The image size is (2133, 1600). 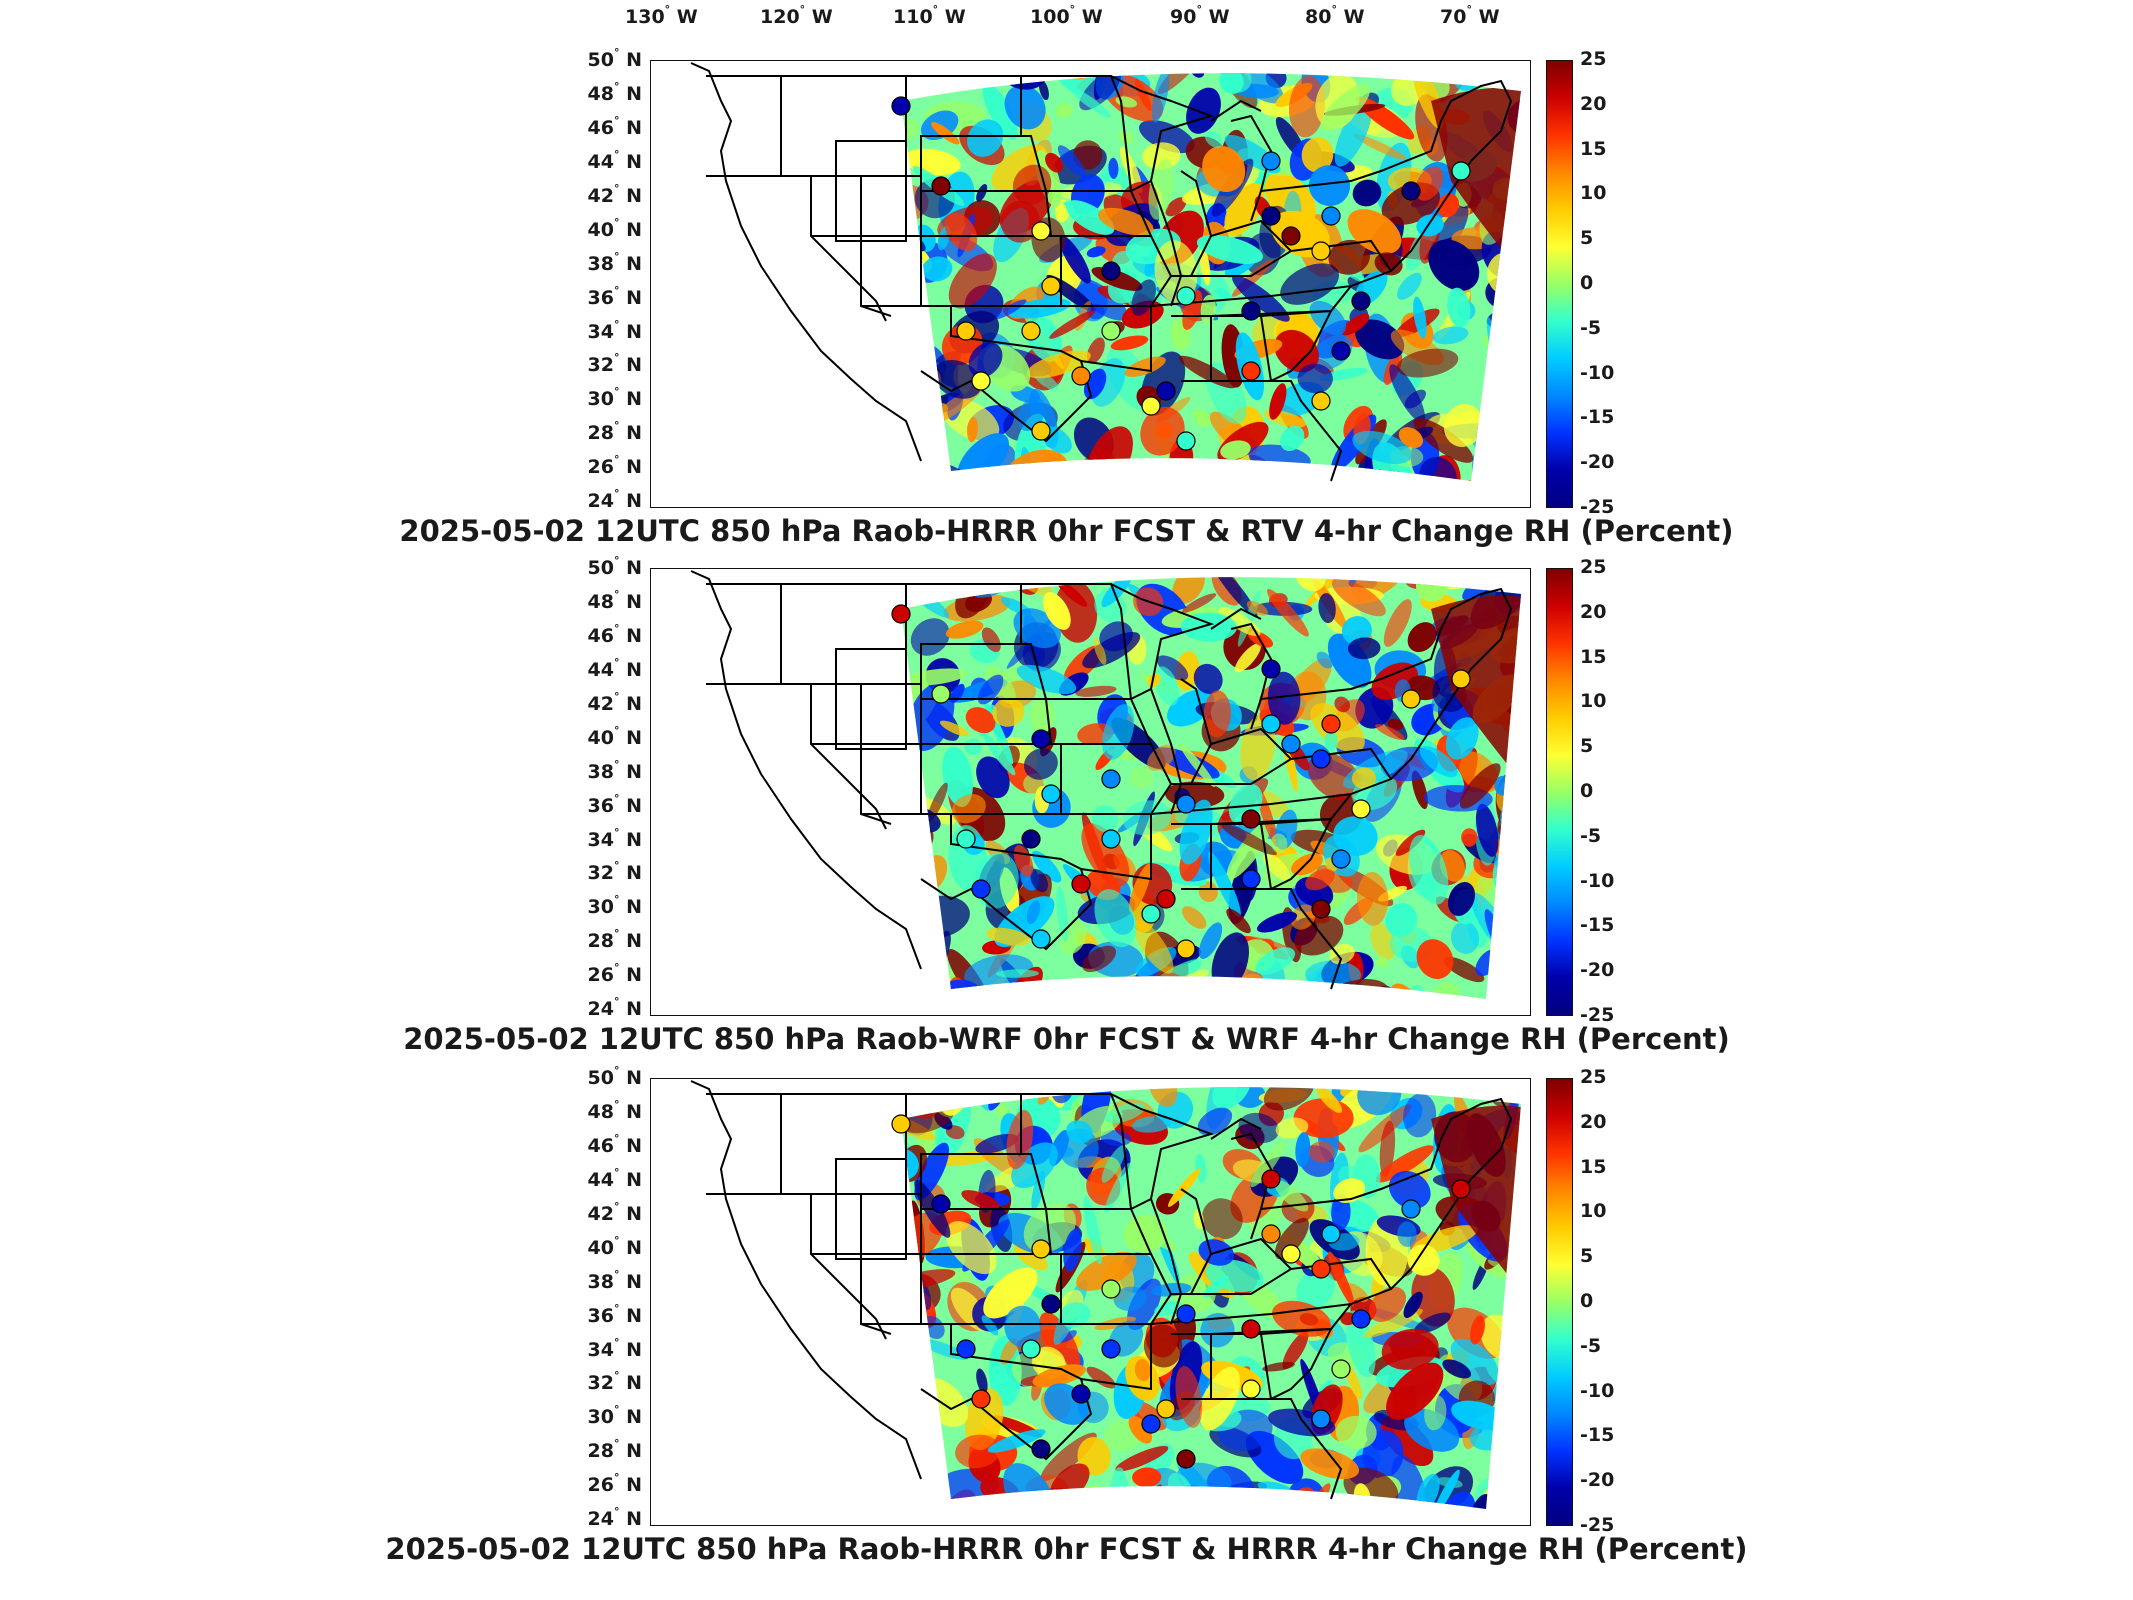 I want to click on latitude-label: 38° N, so click(x=614, y=770).